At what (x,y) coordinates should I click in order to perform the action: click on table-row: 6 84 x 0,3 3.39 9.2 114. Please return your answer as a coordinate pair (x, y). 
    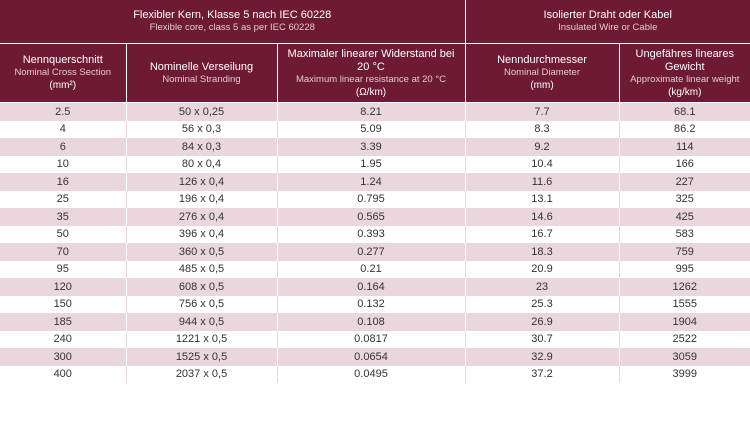
    Looking at the image, I should click on (375, 147).